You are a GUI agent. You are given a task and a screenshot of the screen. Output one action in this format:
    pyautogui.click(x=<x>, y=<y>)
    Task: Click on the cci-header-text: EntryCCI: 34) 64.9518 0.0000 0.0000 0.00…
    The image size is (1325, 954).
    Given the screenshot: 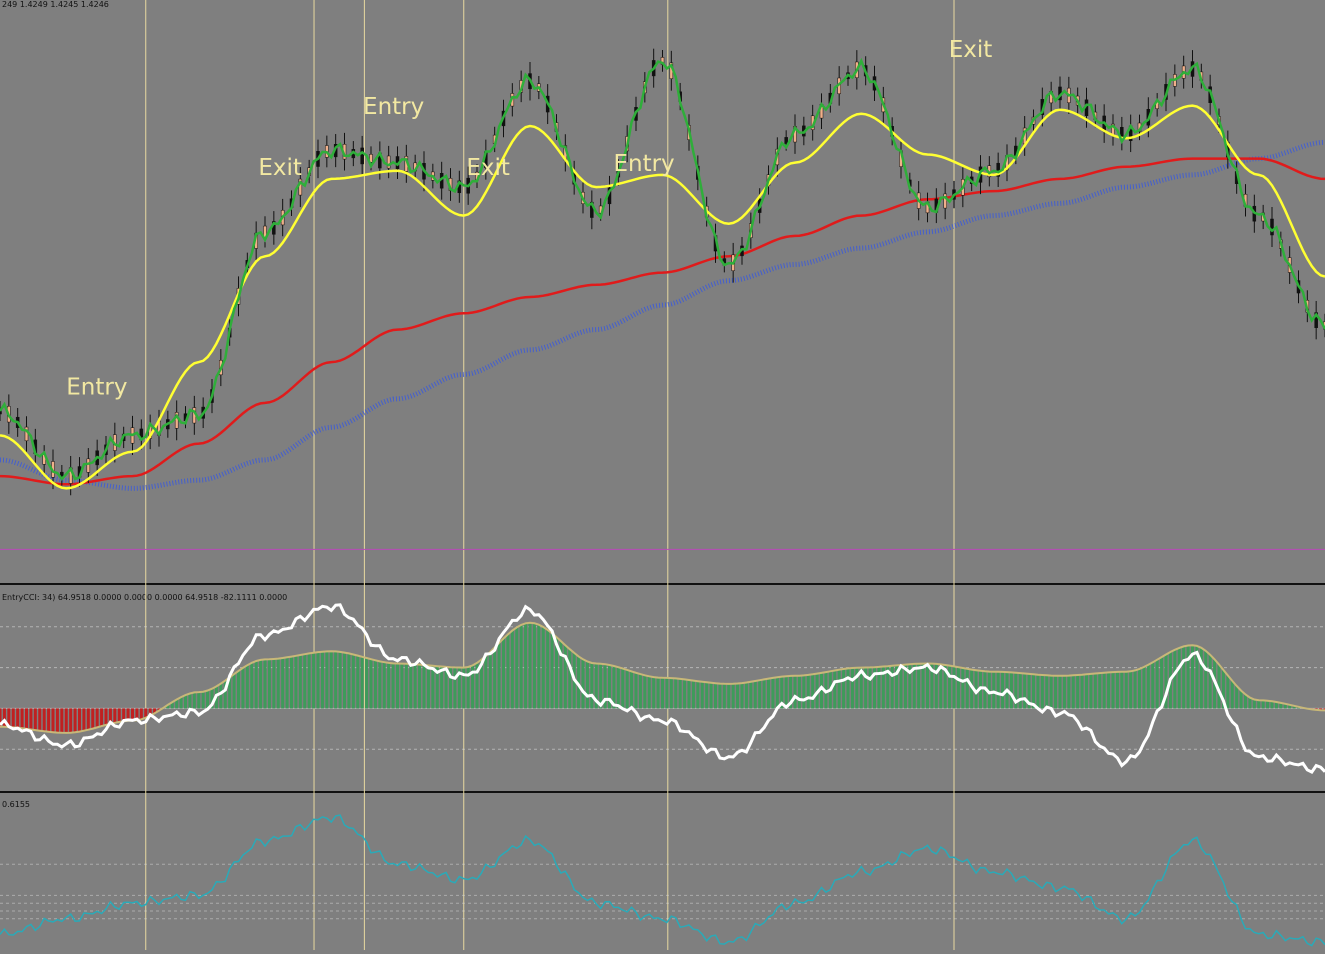 What is the action you would take?
    pyautogui.click(x=144, y=597)
    